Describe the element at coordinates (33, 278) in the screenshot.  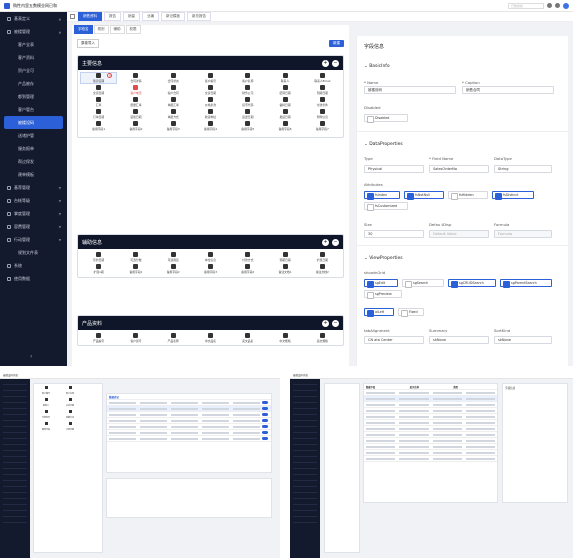
I see `sidebar-item: 使用数据` at that location.